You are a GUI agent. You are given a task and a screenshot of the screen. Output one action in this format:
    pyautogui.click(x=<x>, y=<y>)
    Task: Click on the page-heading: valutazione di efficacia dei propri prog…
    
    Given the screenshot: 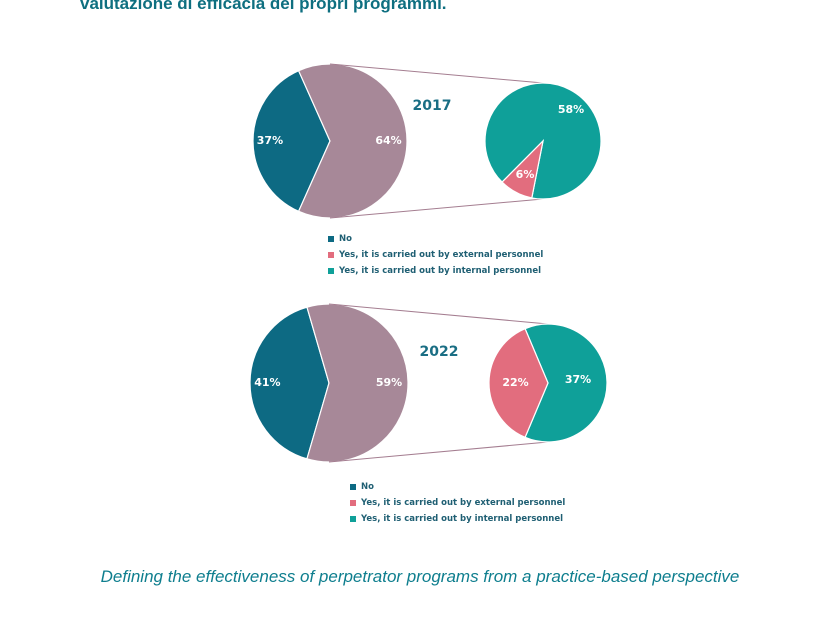 What is the action you would take?
    pyautogui.click(x=263, y=6)
    